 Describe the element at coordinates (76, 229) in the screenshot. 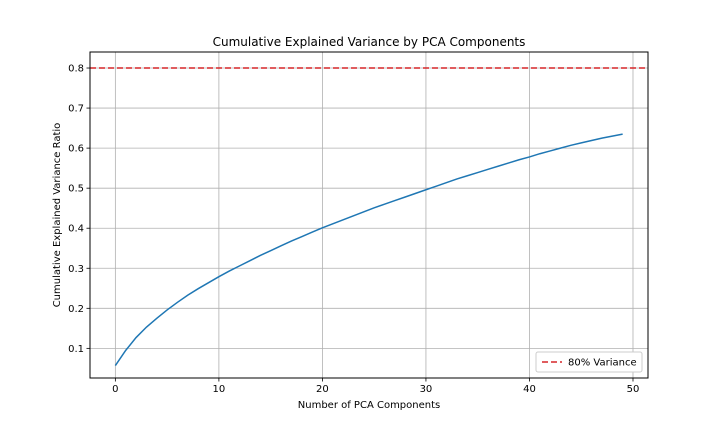

I see `y-tick-label: 0.4` at that location.